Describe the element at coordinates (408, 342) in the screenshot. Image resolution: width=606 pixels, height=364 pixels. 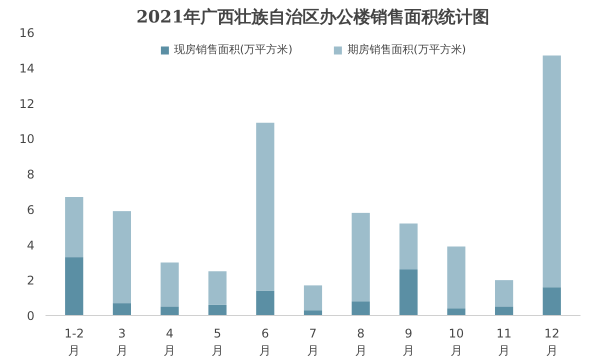
I see `x-tick-label: 9 月` at that location.